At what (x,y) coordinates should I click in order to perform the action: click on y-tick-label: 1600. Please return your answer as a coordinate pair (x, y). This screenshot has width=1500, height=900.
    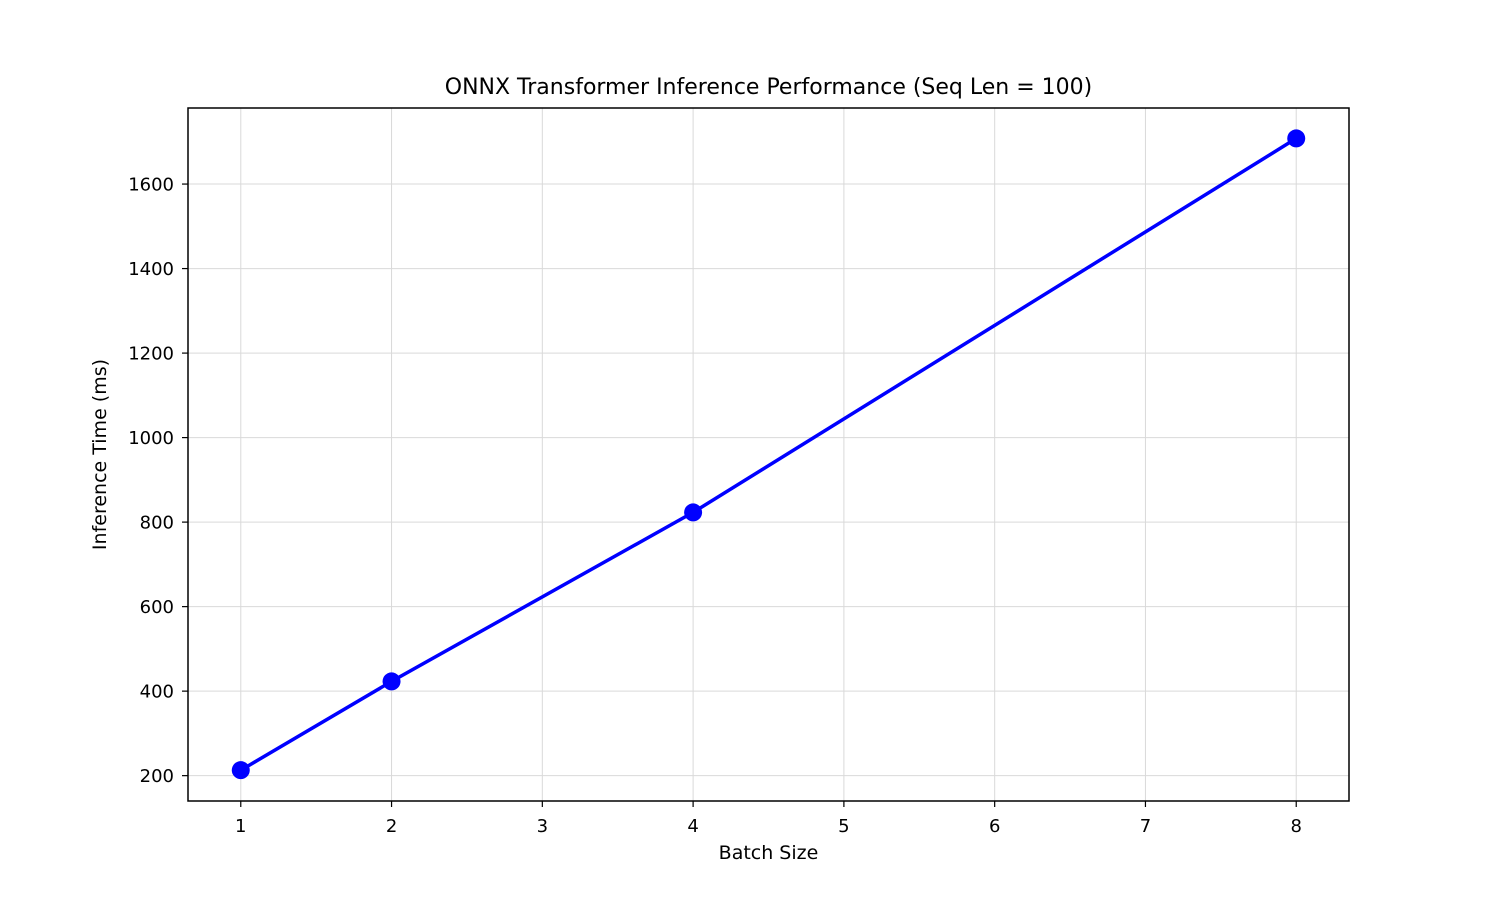
    Looking at the image, I should click on (151, 185).